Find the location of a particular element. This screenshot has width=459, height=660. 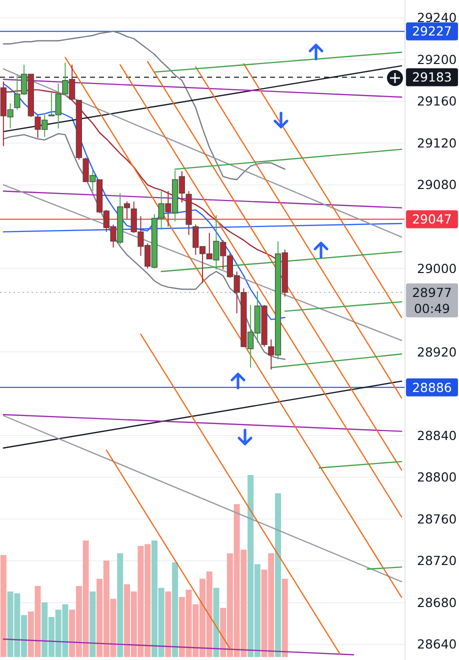

y-tick-label: 28640 is located at coordinates (437, 644).